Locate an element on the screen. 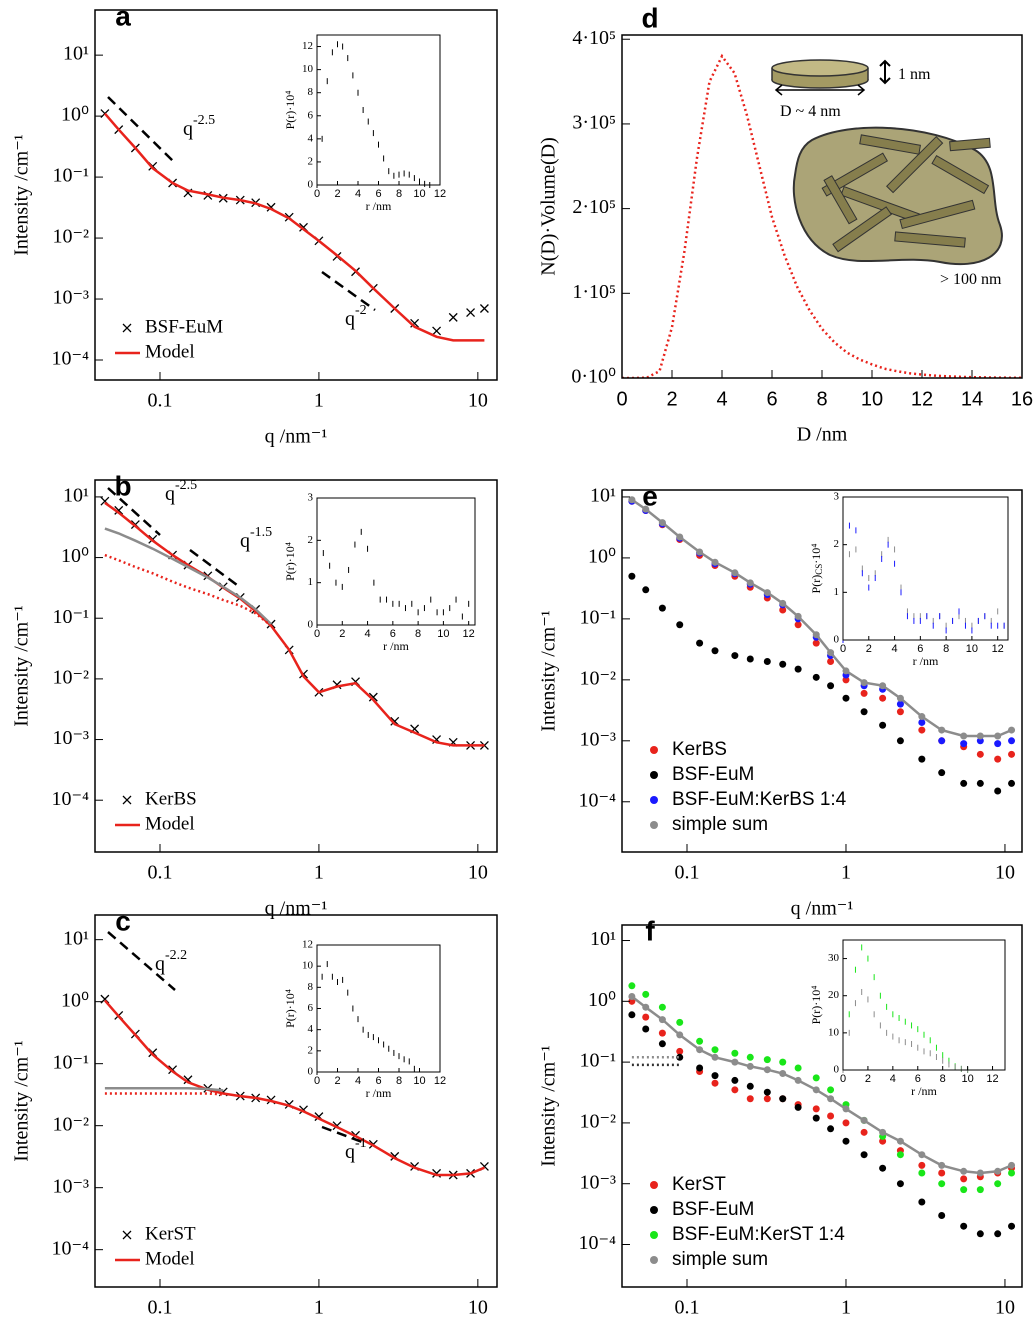 This screenshot has width=1036, height=1333. y-tick-label: 0 is located at coordinates (837, 640).